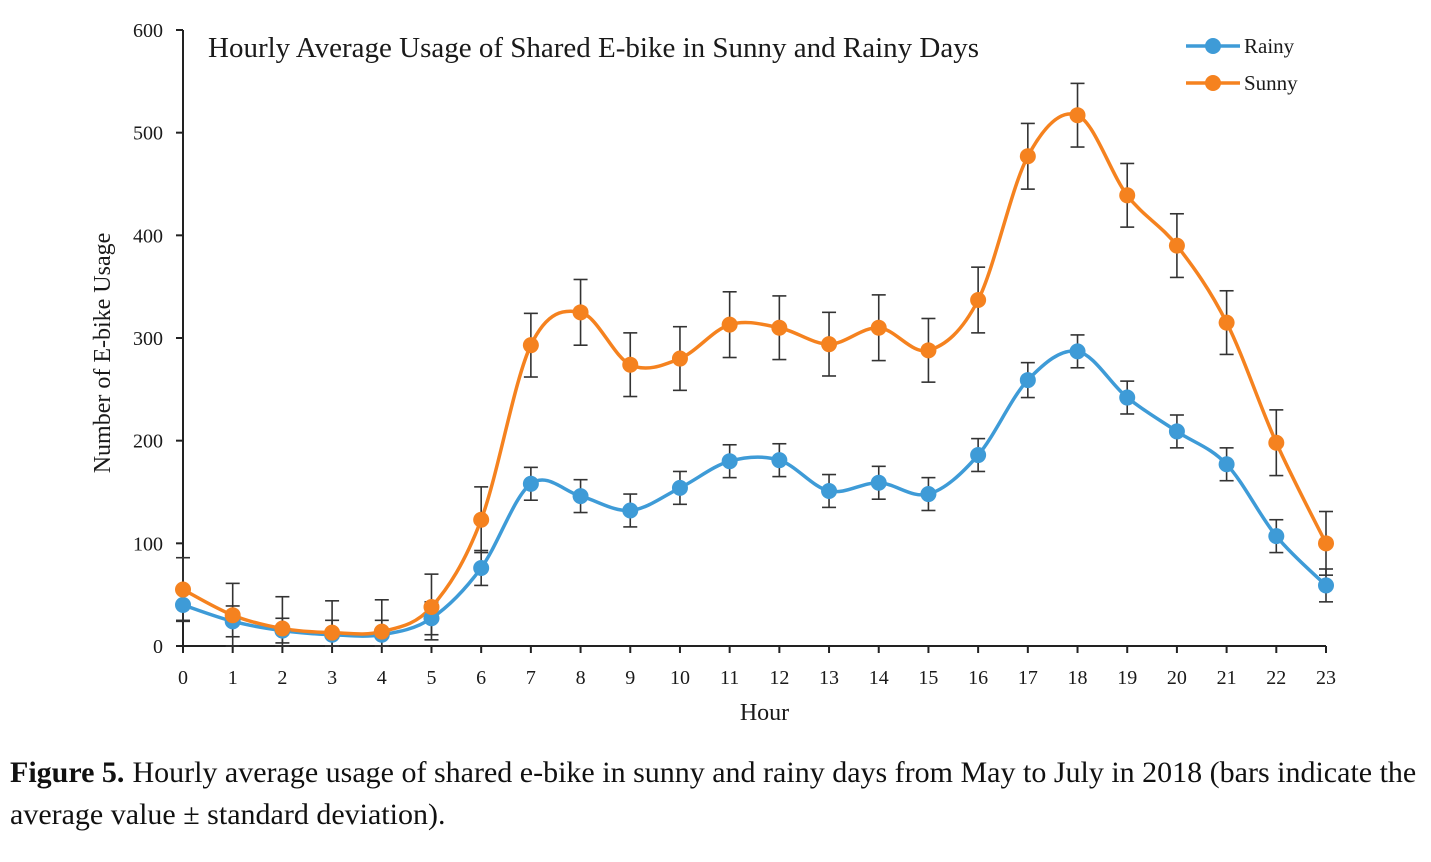 This screenshot has height=862, width=1431. Describe the element at coordinates (879, 678) in the screenshot. I see `x-tick-label: 14` at that location.